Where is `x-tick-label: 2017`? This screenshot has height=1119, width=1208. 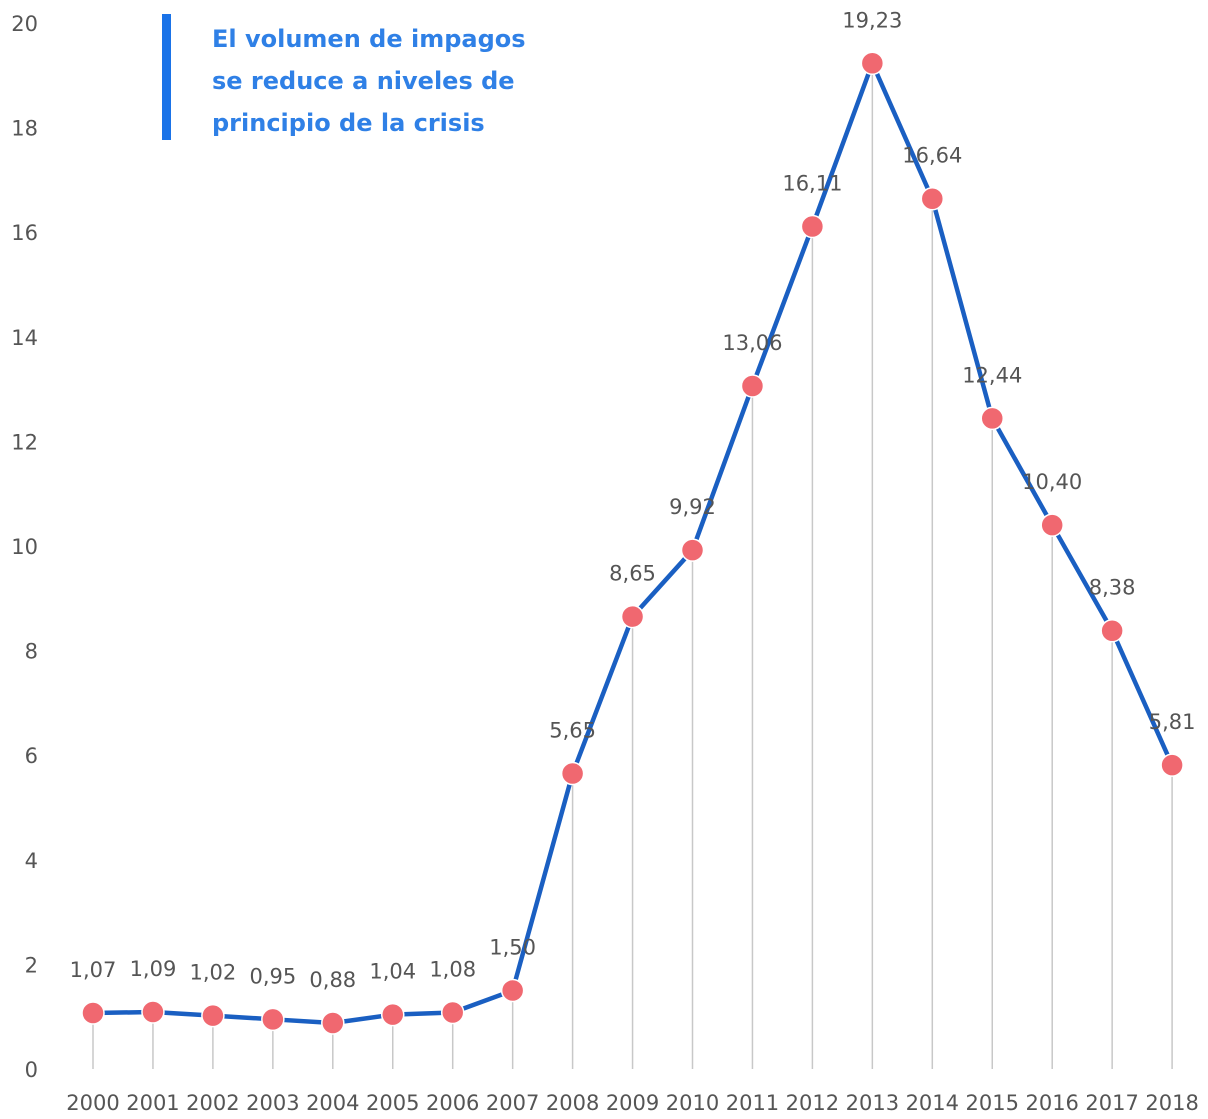 x-tick-label: 2017 is located at coordinates (1111, 1103).